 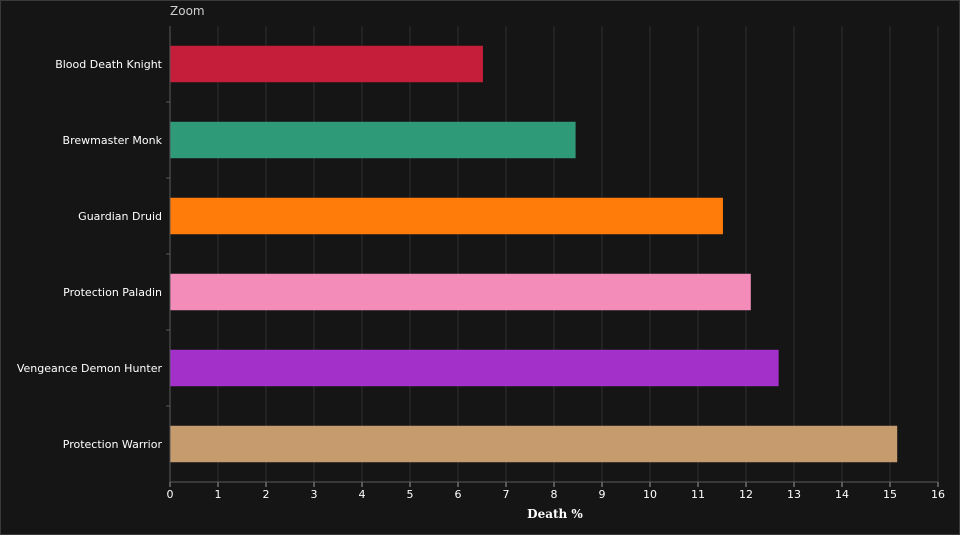 I want to click on category-label: Protection Warrior, so click(x=113, y=444).